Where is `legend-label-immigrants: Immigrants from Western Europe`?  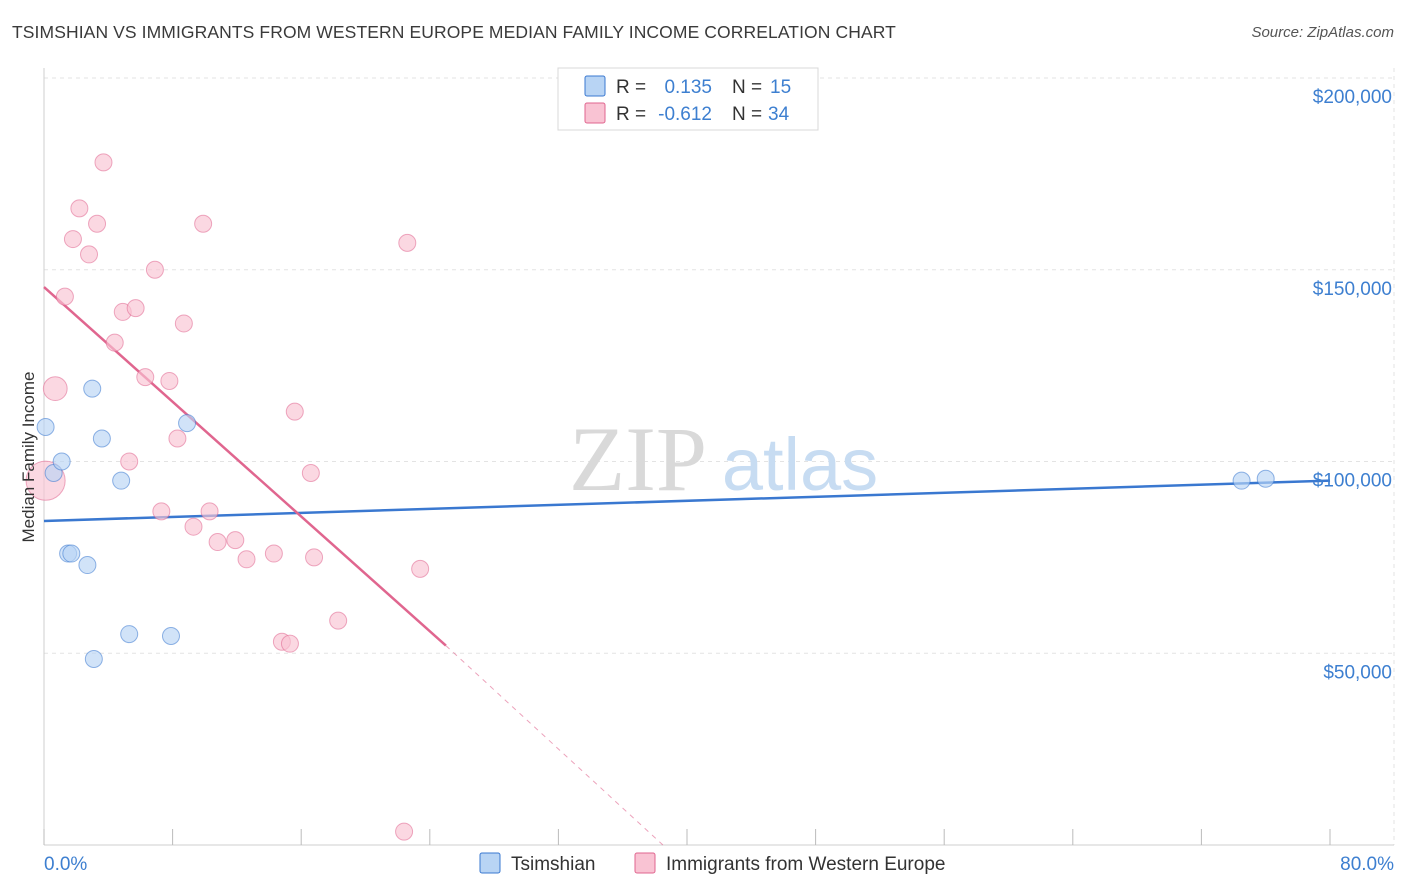 legend-label-immigrants: Immigrants from Western Europe is located at coordinates (805, 864).